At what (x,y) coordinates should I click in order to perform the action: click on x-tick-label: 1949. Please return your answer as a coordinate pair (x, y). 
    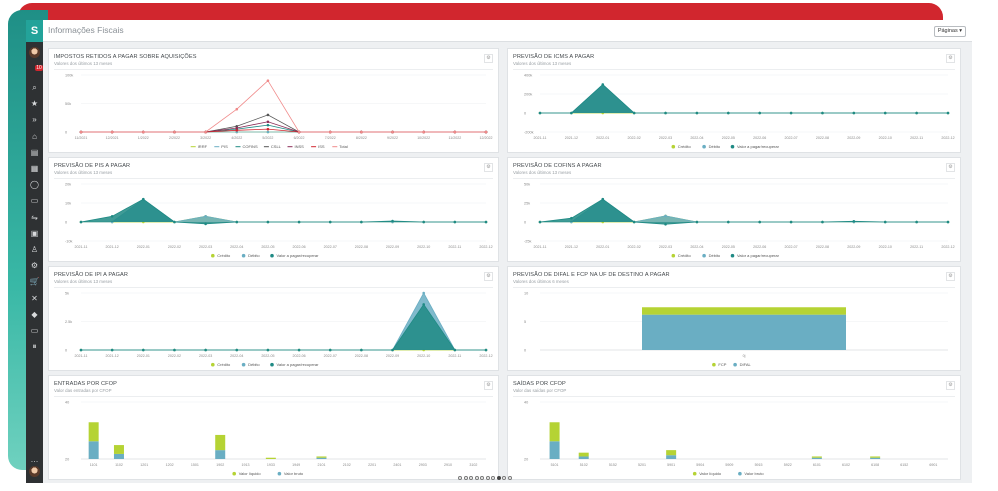
    Looking at the image, I should click on (296, 465).